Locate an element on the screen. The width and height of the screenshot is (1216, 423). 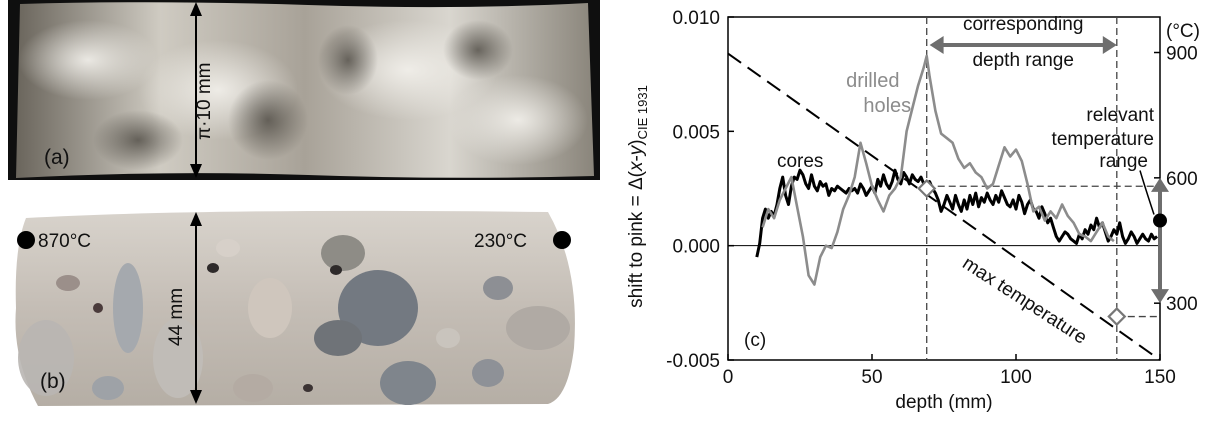
x-tick-label: 150 is located at coordinates (1160, 377).